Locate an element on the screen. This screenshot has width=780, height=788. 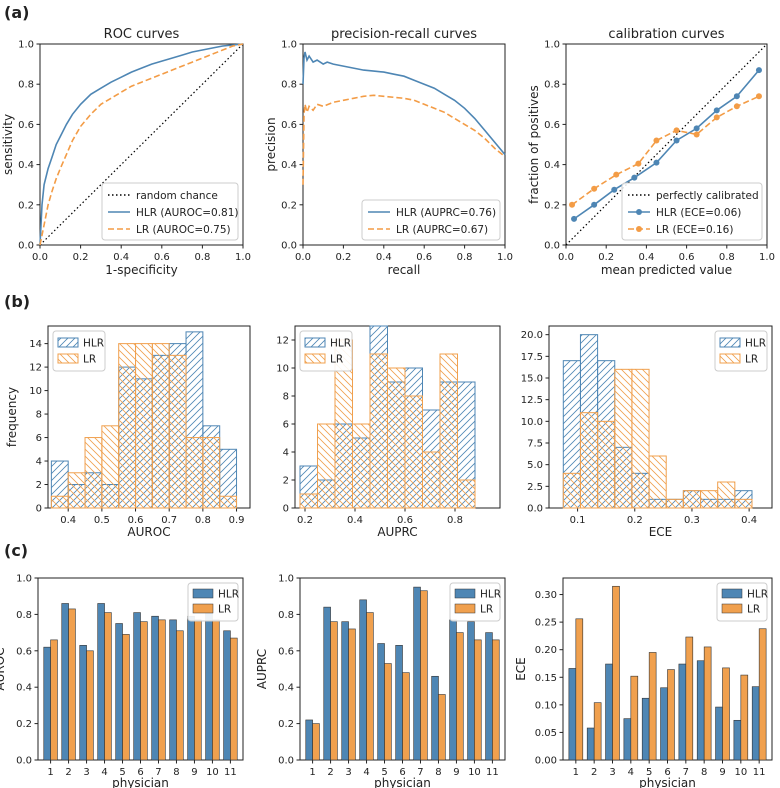
x-tick-label: 3 is located at coordinates (612, 772).